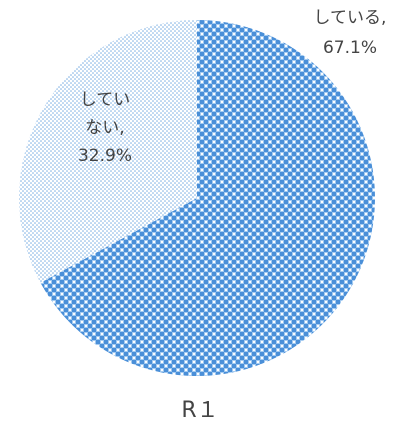 The height and width of the screenshot is (441, 400). I want to click on label-line: している, so click(348, 18).